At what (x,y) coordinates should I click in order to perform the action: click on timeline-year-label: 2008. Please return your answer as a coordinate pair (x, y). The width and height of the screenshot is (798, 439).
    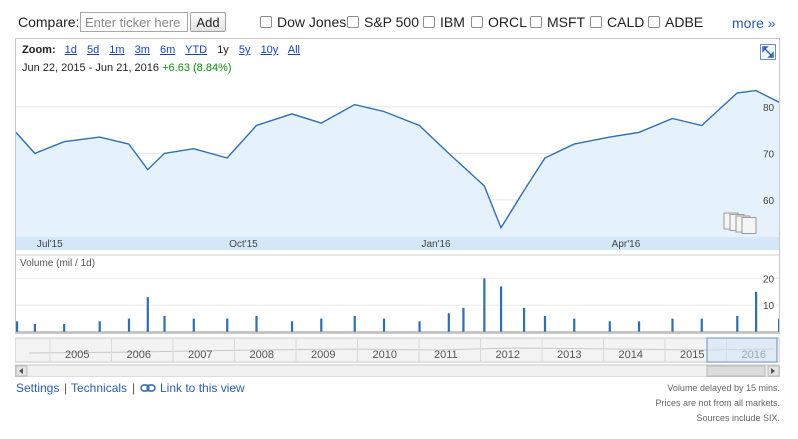
    Looking at the image, I should click on (262, 355).